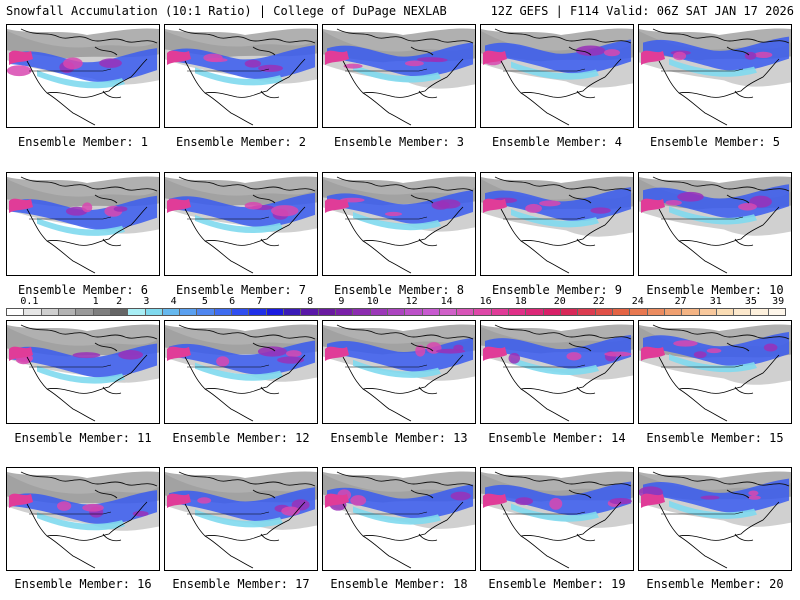 The image size is (800, 600). Describe the element at coordinates (83, 438) in the screenshot. I see `ensemble-member-label: Ensemble Member: 11` at that location.